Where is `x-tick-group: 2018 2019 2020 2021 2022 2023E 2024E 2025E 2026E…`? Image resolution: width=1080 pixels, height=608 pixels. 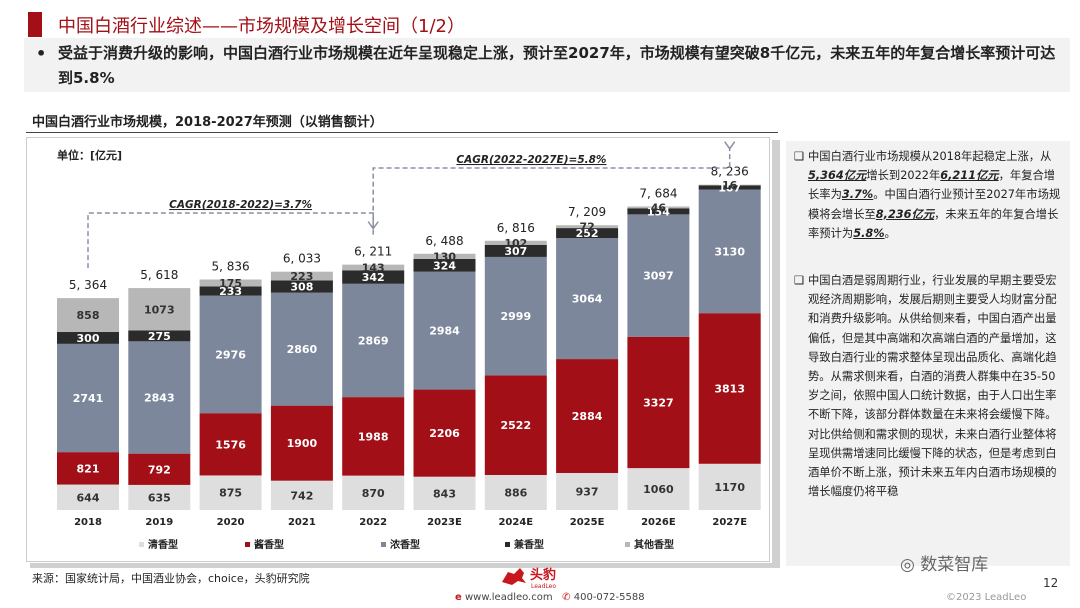
x-tick-group: 2018 2019 2020 2021 2022 2023E 2024E 2025E 2026E… is located at coordinates (410, 522).